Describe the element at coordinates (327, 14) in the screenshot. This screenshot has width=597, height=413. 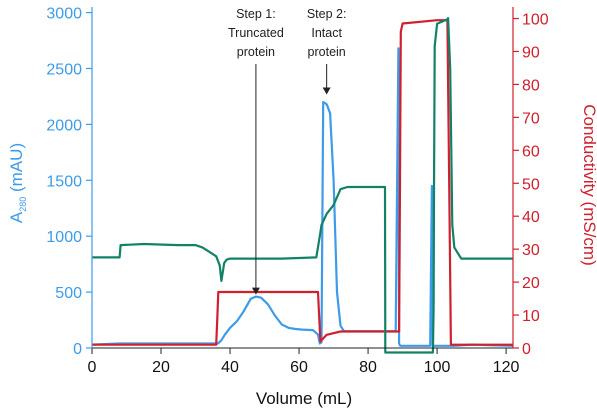
I see `annotation-2-line-1: Step 2:` at that location.